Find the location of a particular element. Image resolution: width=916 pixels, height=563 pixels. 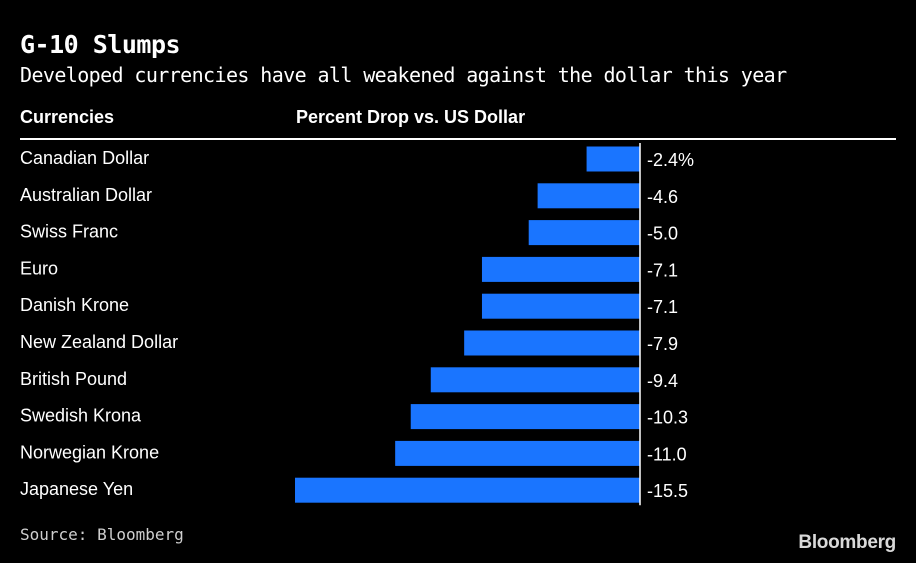

value-label: -5.0 is located at coordinates (662, 234).